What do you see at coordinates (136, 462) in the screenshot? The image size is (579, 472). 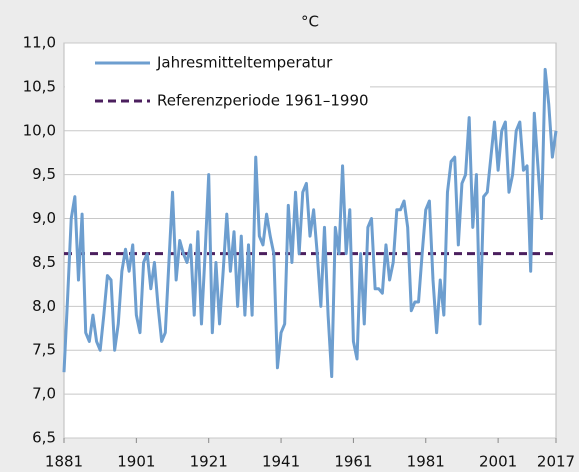 I see `x-tick-label: 1901` at bounding box center [136, 462].